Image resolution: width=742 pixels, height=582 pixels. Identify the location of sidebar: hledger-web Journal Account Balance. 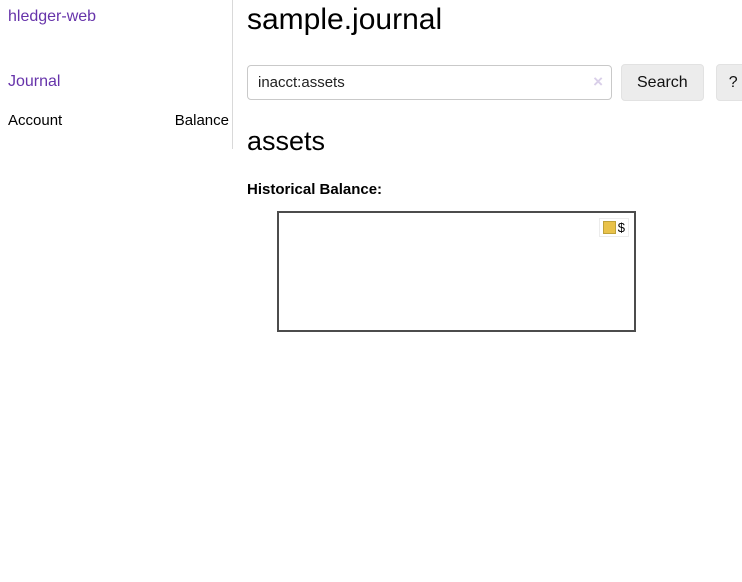
(116, 74).